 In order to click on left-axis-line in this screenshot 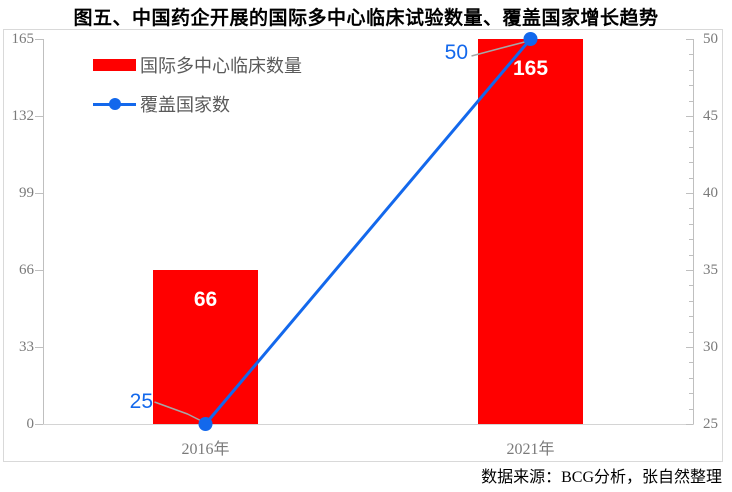, I will do `click(43, 232)`.